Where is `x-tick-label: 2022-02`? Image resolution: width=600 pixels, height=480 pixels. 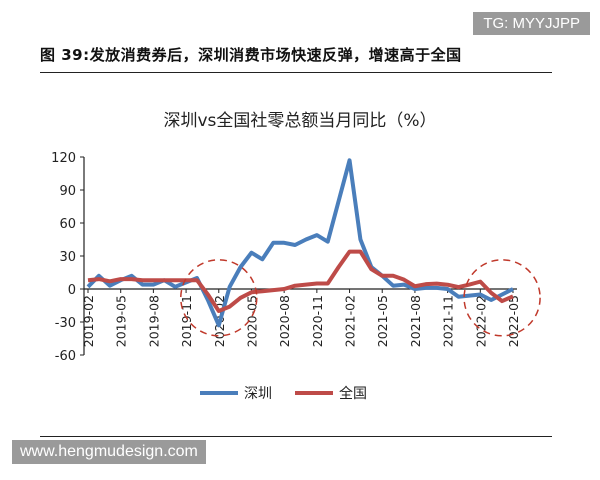
x-tick-label: 2022-02 is located at coordinates (480, 321).